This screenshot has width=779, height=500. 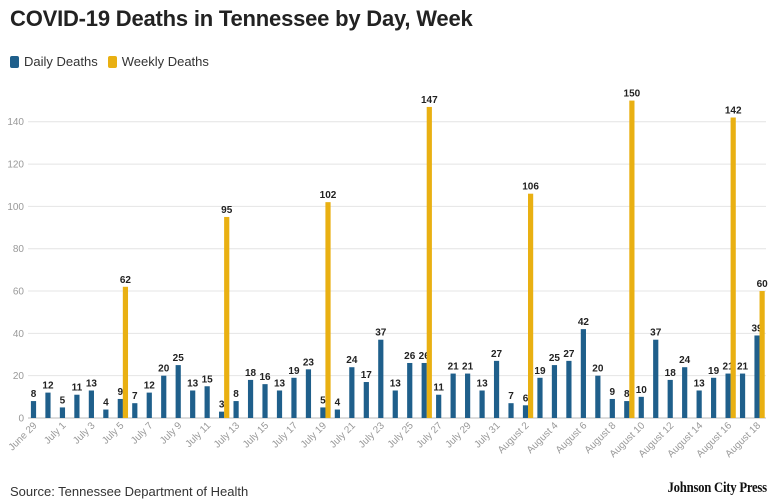 I want to click on x-tick-label: July 19, so click(x=314, y=435).